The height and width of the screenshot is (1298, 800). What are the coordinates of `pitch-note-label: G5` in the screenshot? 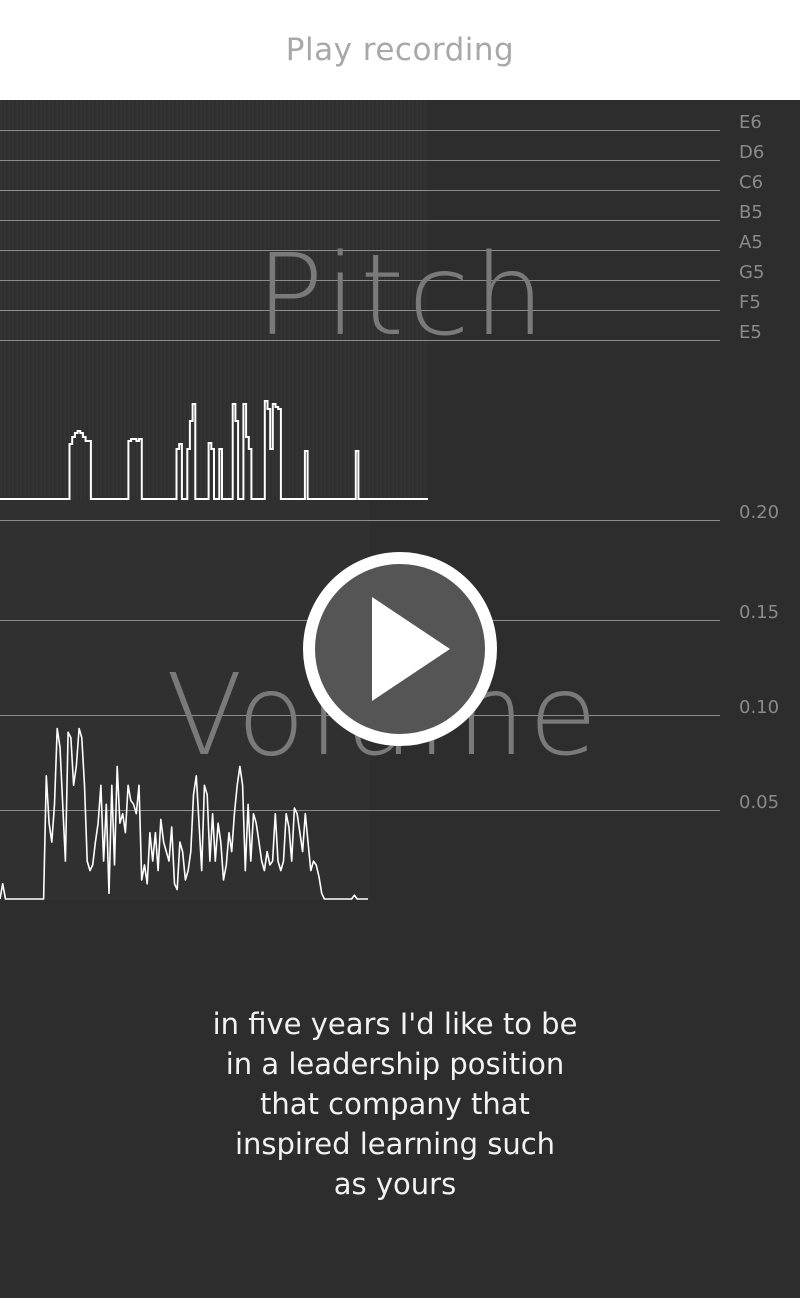 It's located at (752, 272).